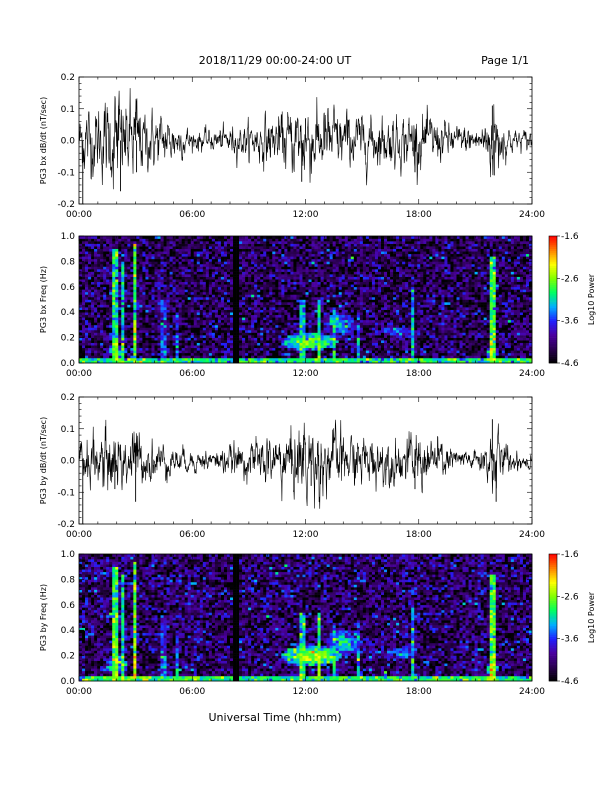 The image size is (612, 792). What do you see at coordinates (68, 430) in the screenshot?
I see `y-tick-label: 0.1` at bounding box center [68, 430].